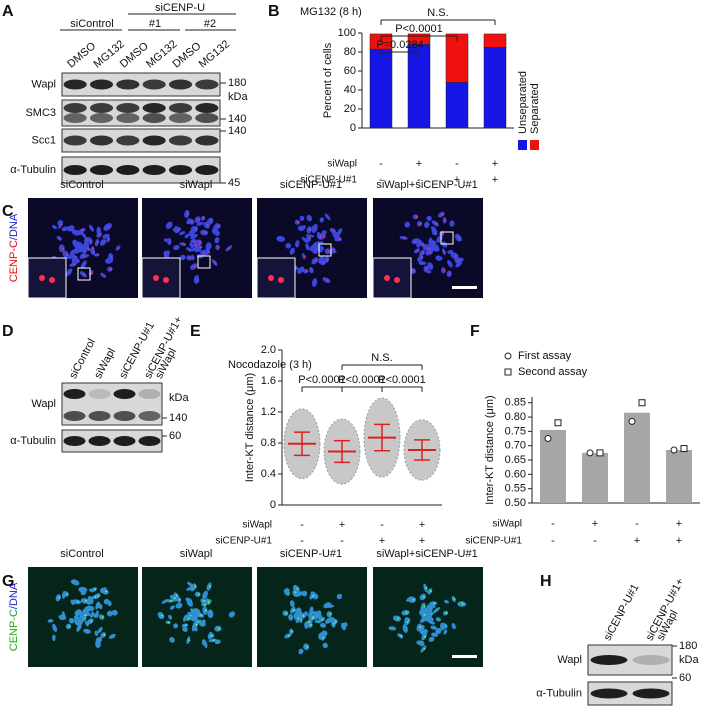  I want to click on condition-value: -, so click(553, 541).